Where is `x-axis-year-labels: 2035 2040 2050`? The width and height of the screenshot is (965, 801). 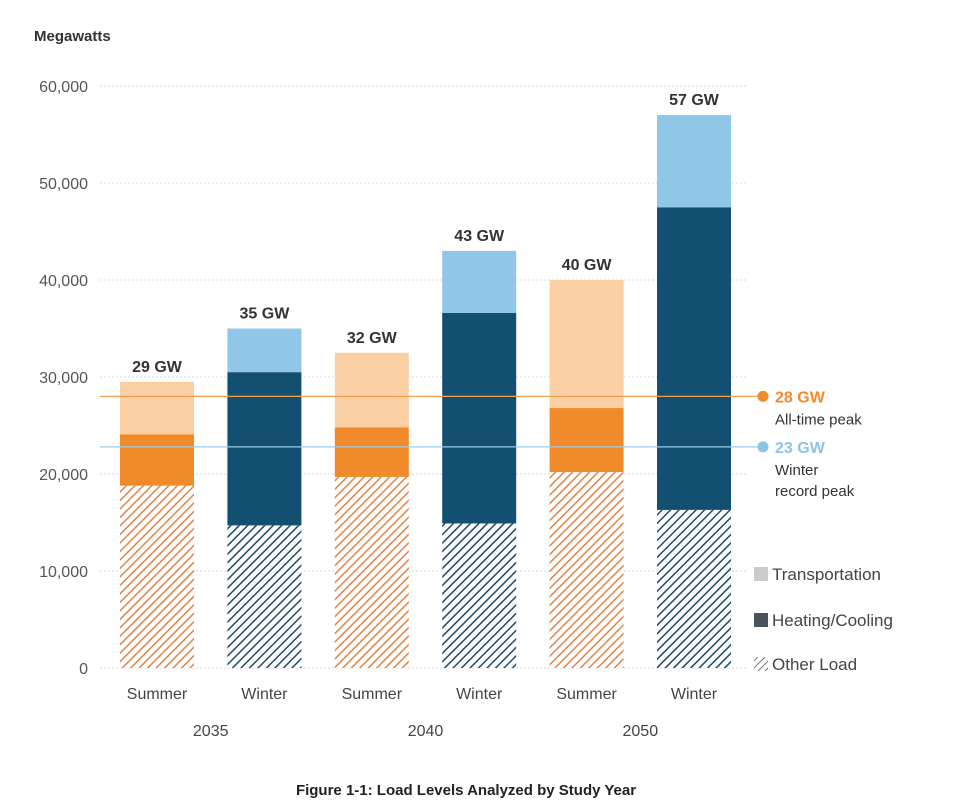
x-axis-year-labels: 2035 2040 2050 is located at coordinates (425, 731).